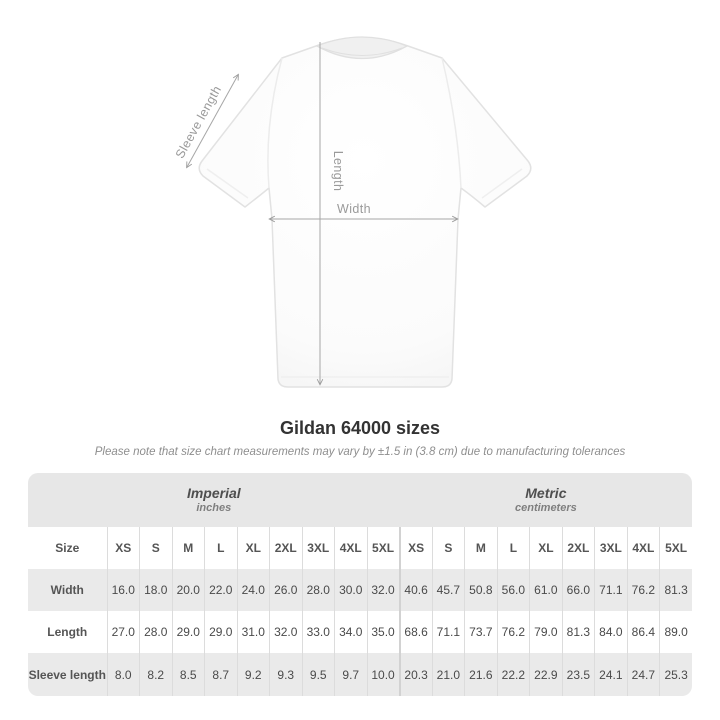 The image size is (720, 720). What do you see at coordinates (212, 121) in the screenshot?
I see `sleeve-measure-arrow` at bounding box center [212, 121].